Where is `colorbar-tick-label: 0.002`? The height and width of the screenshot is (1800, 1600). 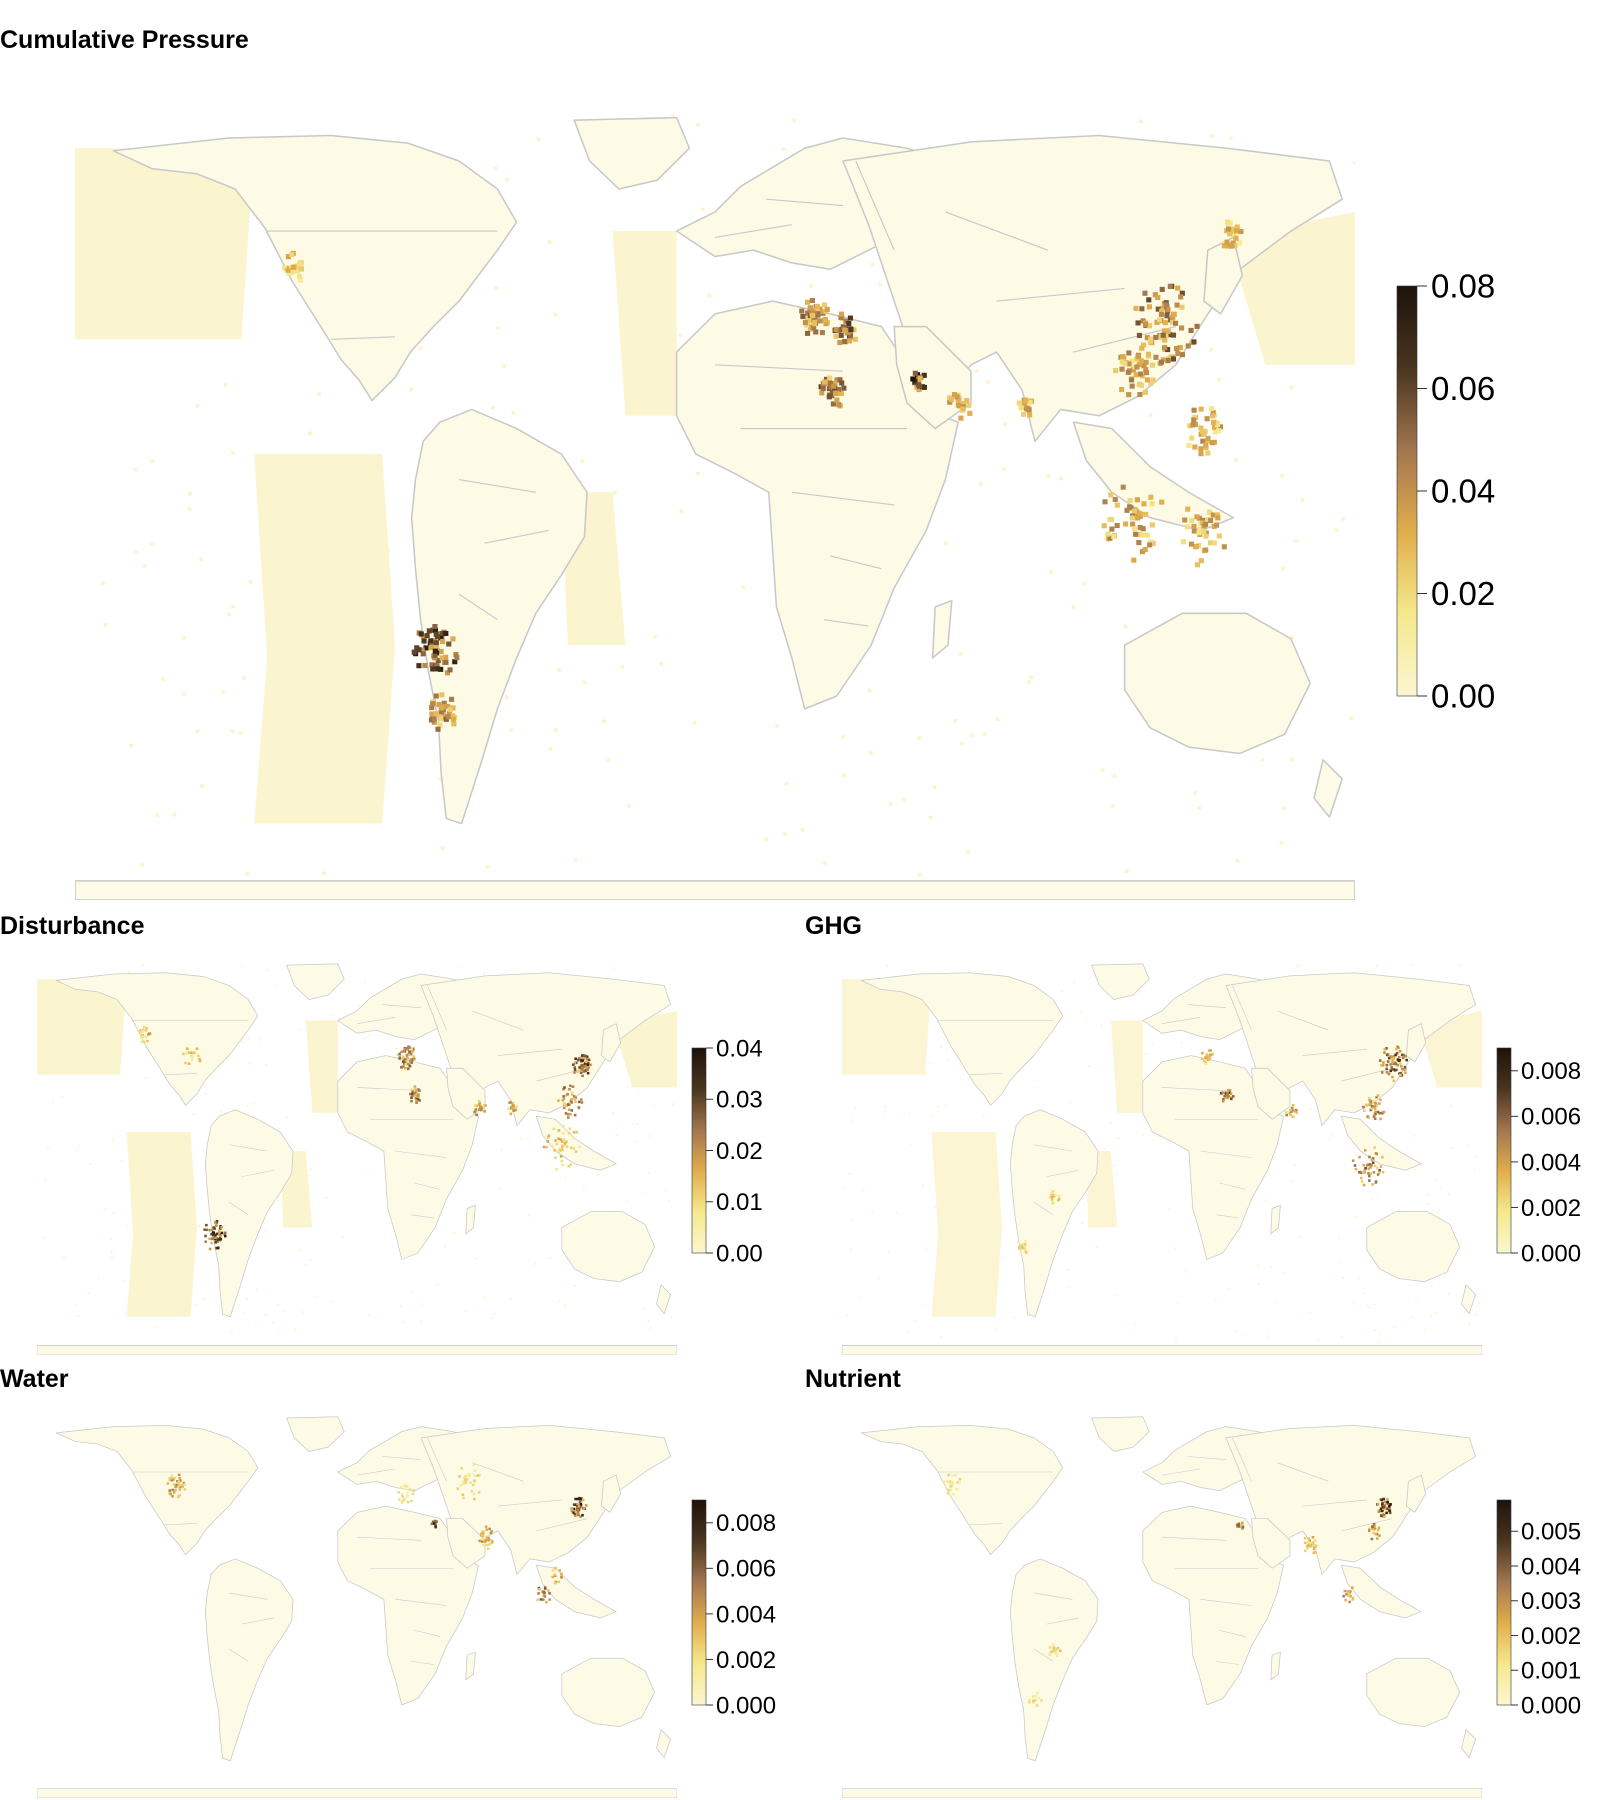
colorbar-tick-label: 0.002 is located at coordinates (1551, 1208).